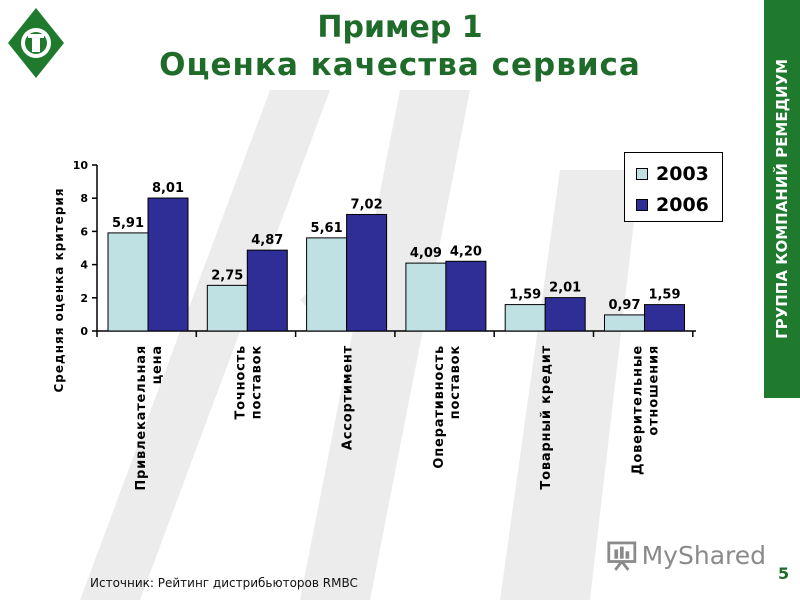 This screenshot has width=800, height=600. What do you see at coordinates (682, 174) in the screenshot?
I see `legend-label-2003: 2003` at bounding box center [682, 174].